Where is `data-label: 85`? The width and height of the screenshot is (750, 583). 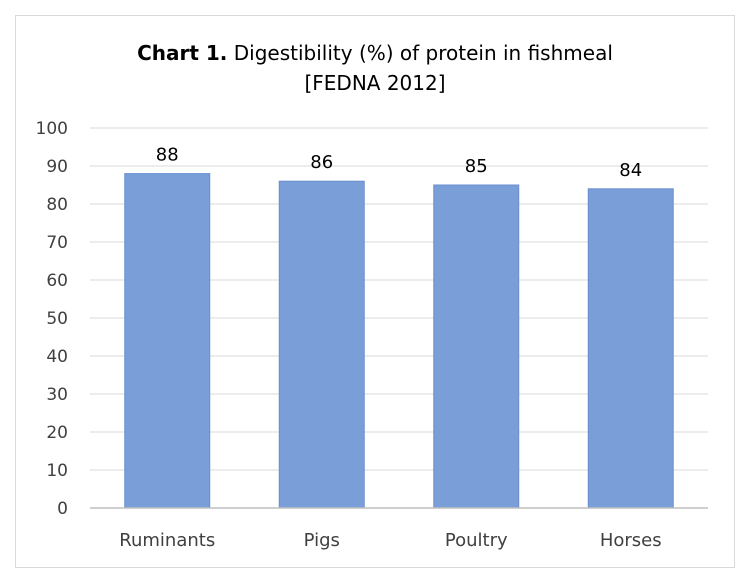 data-label: 85 is located at coordinates (476, 166).